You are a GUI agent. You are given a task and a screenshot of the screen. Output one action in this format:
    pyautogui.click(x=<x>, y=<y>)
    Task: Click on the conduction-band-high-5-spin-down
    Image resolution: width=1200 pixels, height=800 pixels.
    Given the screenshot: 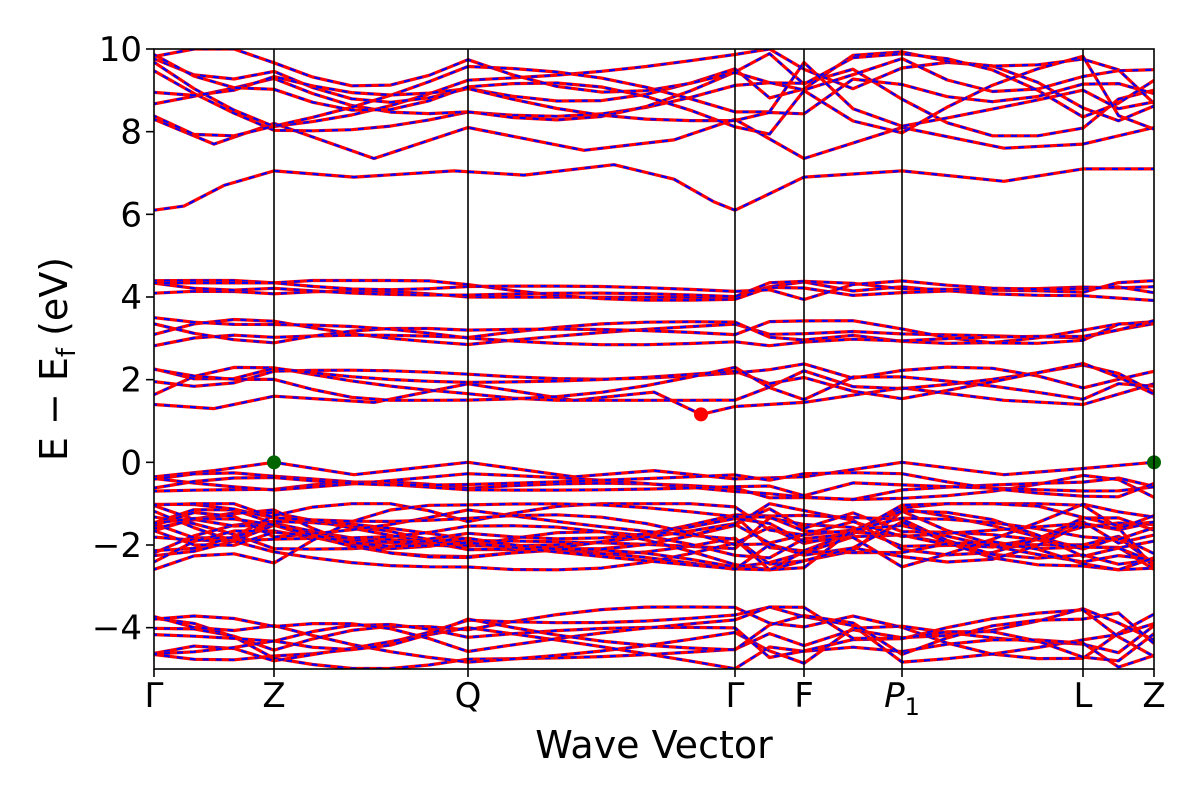 What is the action you would take?
    pyautogui.click(x=654, y=98)
    